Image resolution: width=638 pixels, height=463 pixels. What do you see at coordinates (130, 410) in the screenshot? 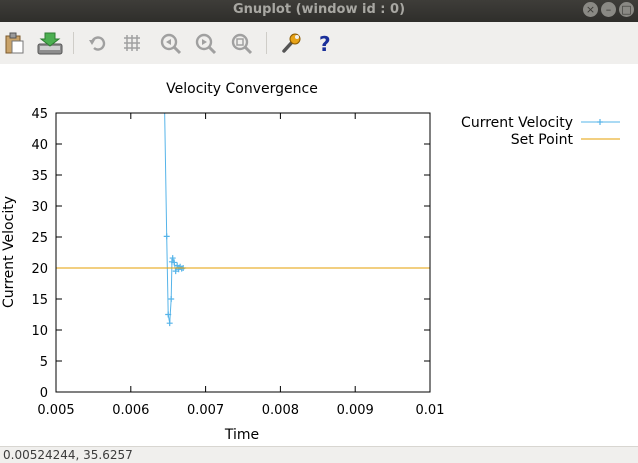
I see `x-tick-label: 0.006` at bounding box center [130, 410].